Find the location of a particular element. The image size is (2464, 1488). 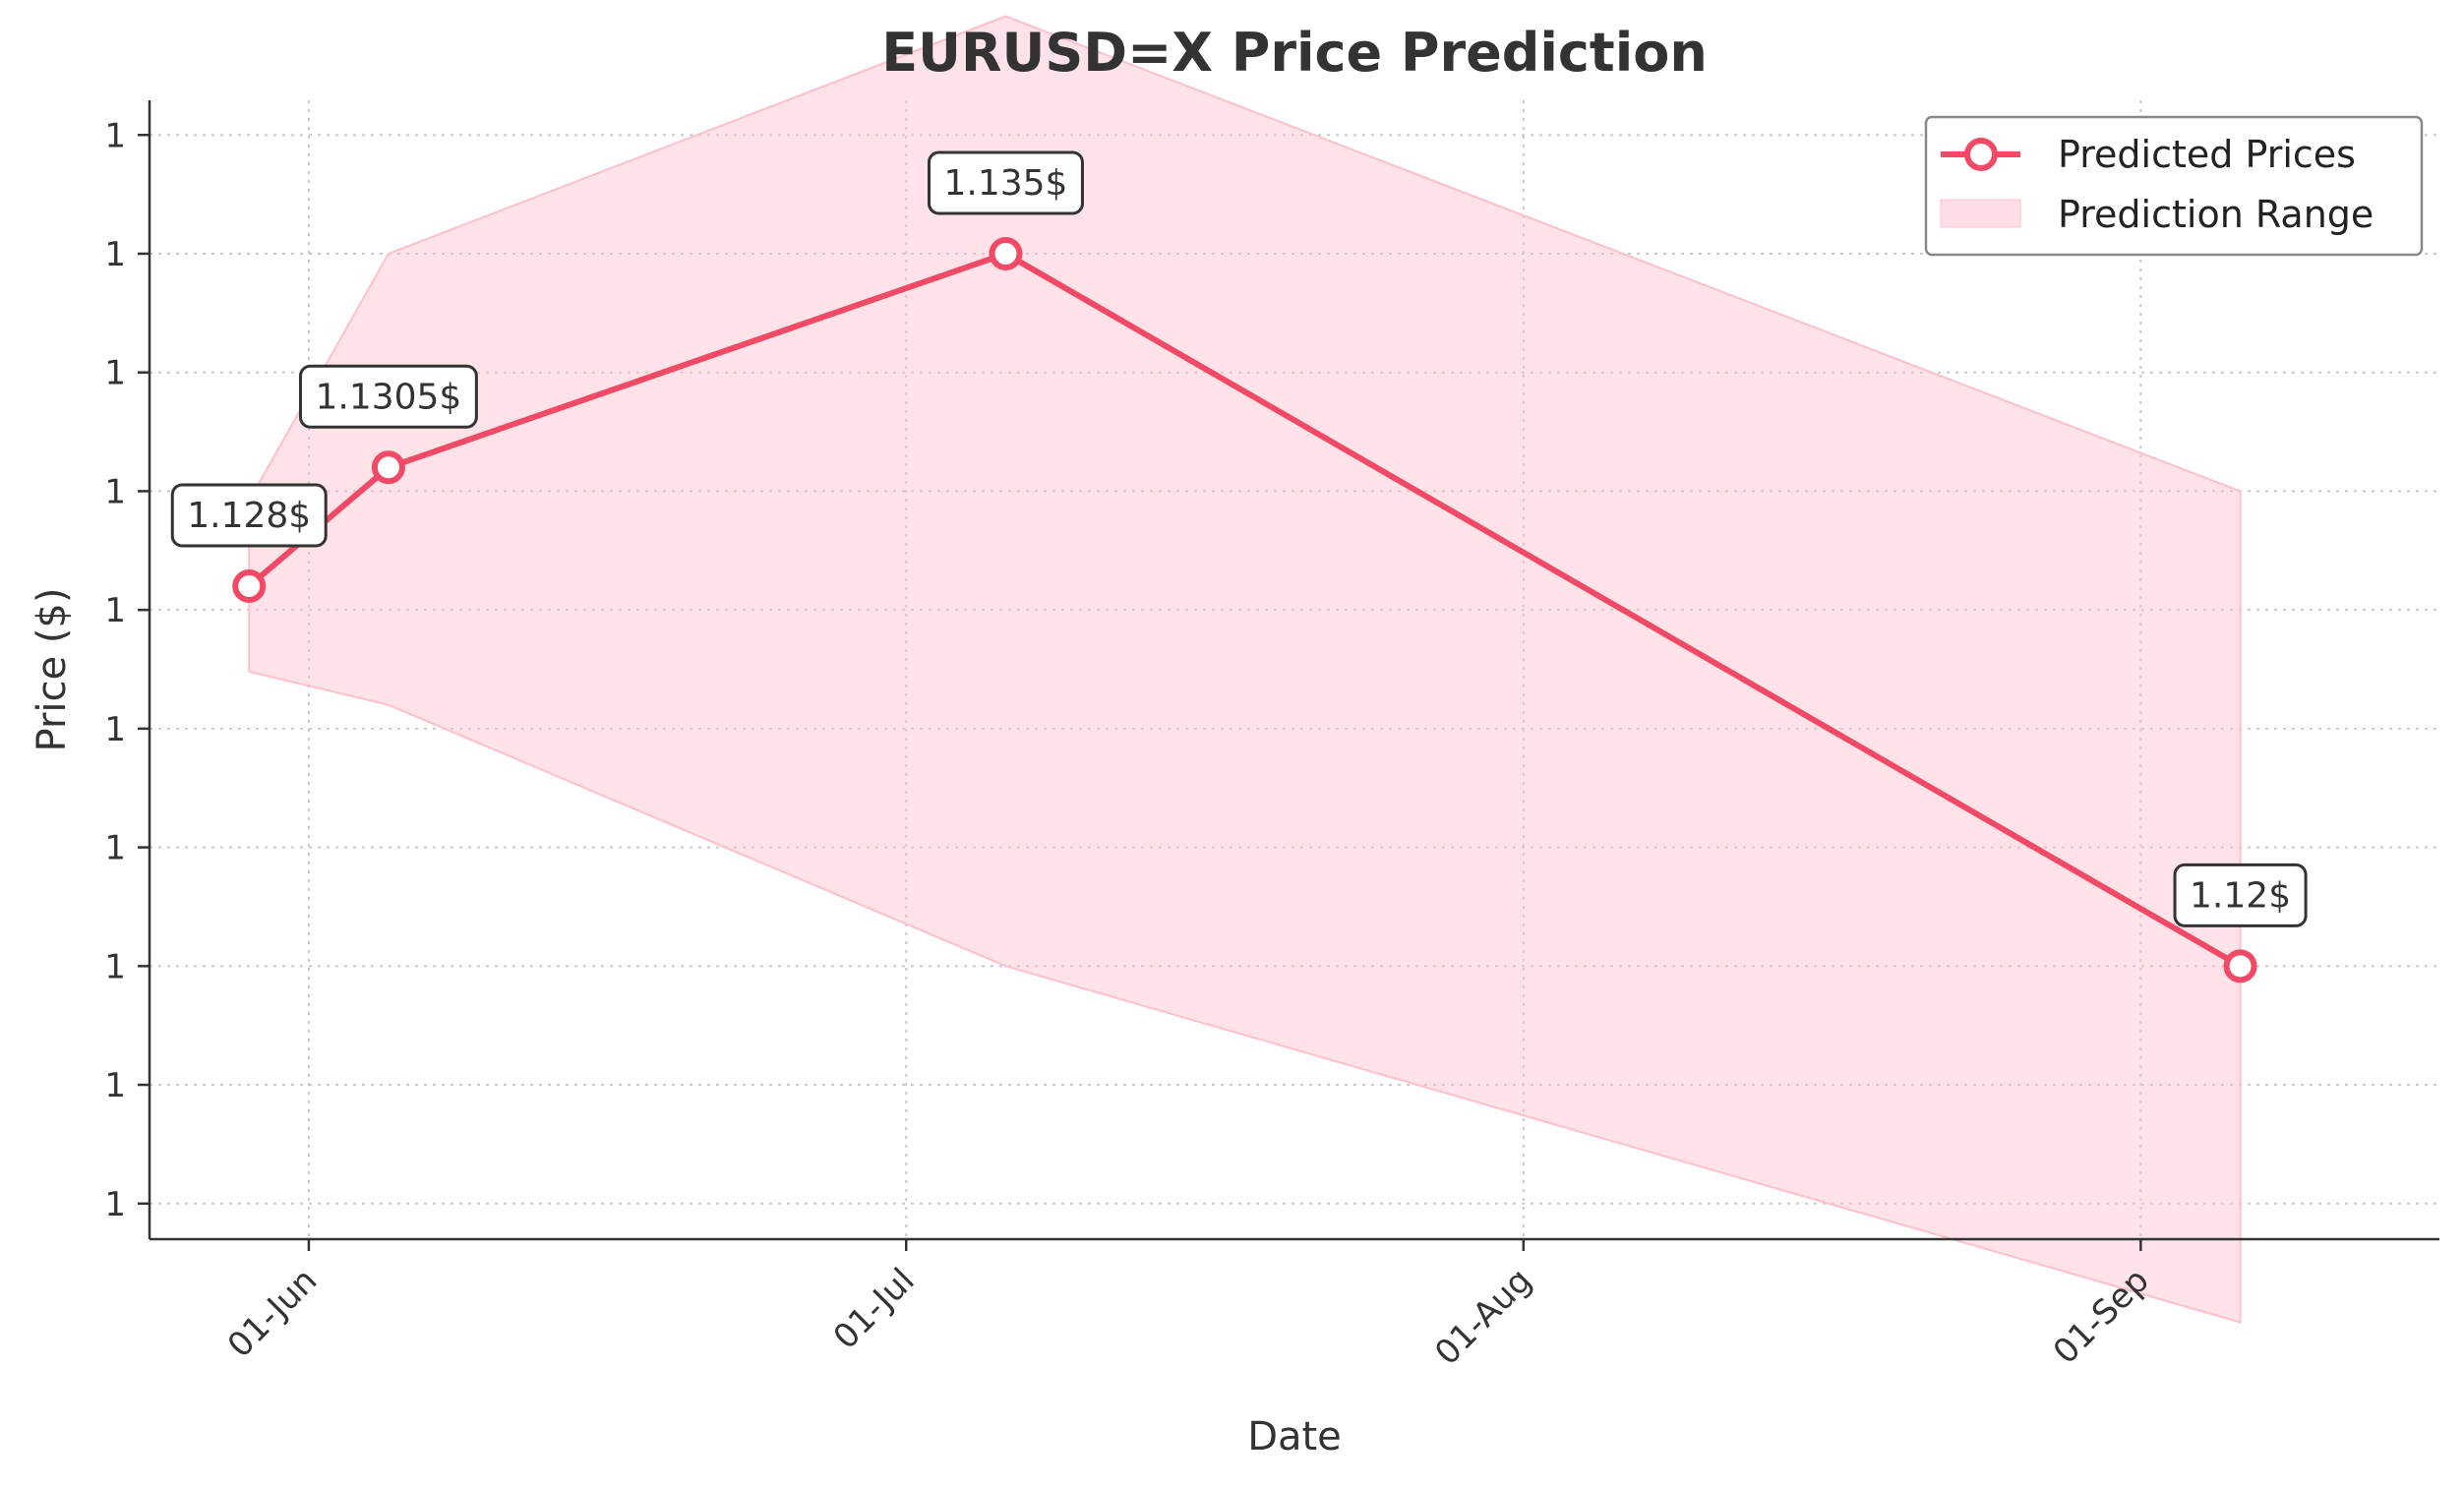

legend: Predicted Prices Prediction Range is located at coordinates (2174, 186).